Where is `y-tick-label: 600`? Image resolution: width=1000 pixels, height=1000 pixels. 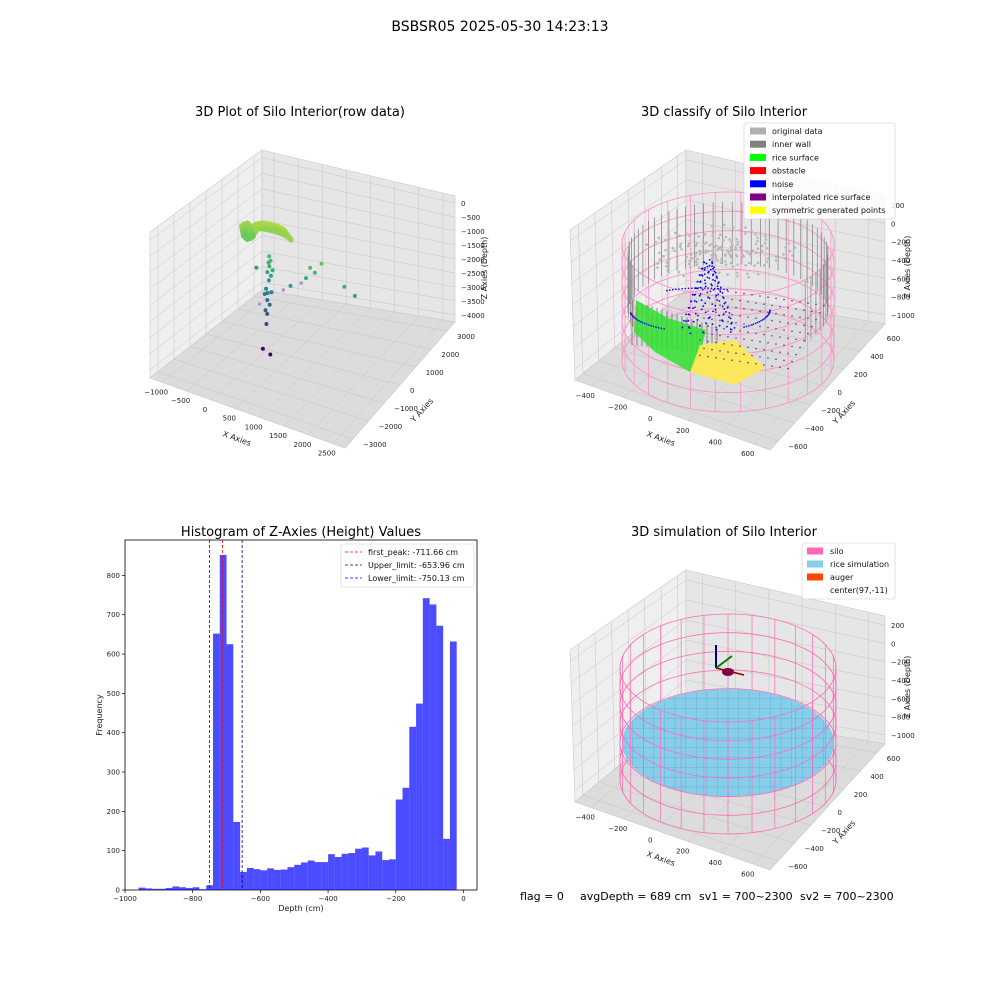 y-tick-label: 600 is located at coordinates (893, 339).